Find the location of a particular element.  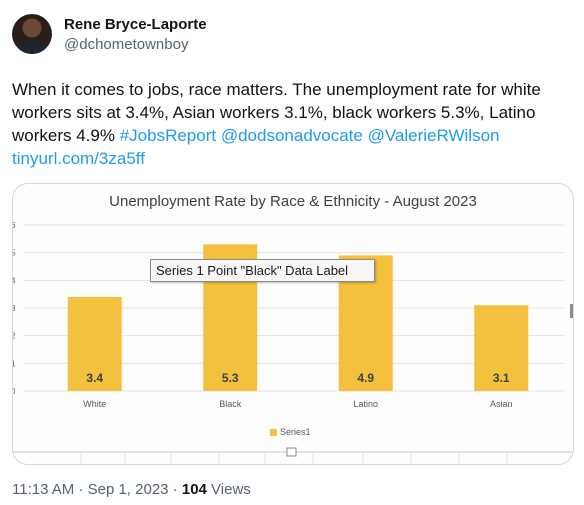

resize-handle is located at coordinates (291, 452).